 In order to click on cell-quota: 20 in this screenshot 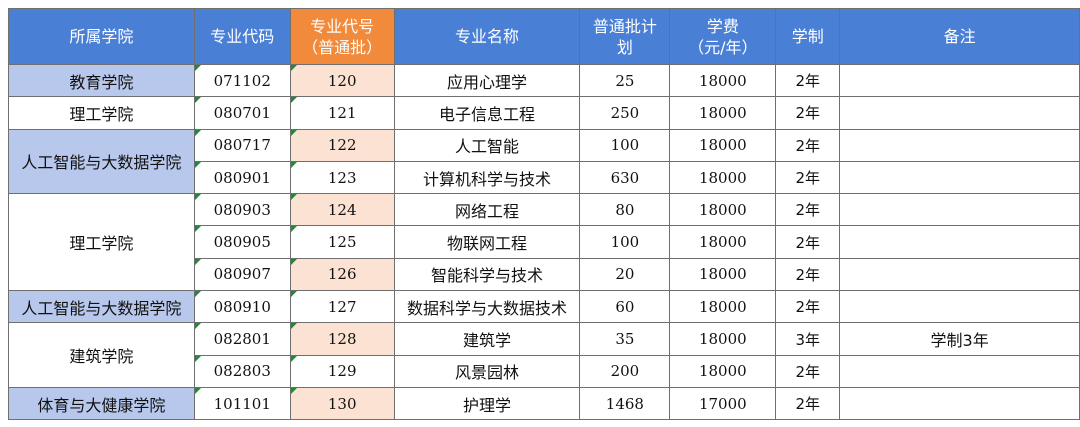, I will do `click(625, 274)`.